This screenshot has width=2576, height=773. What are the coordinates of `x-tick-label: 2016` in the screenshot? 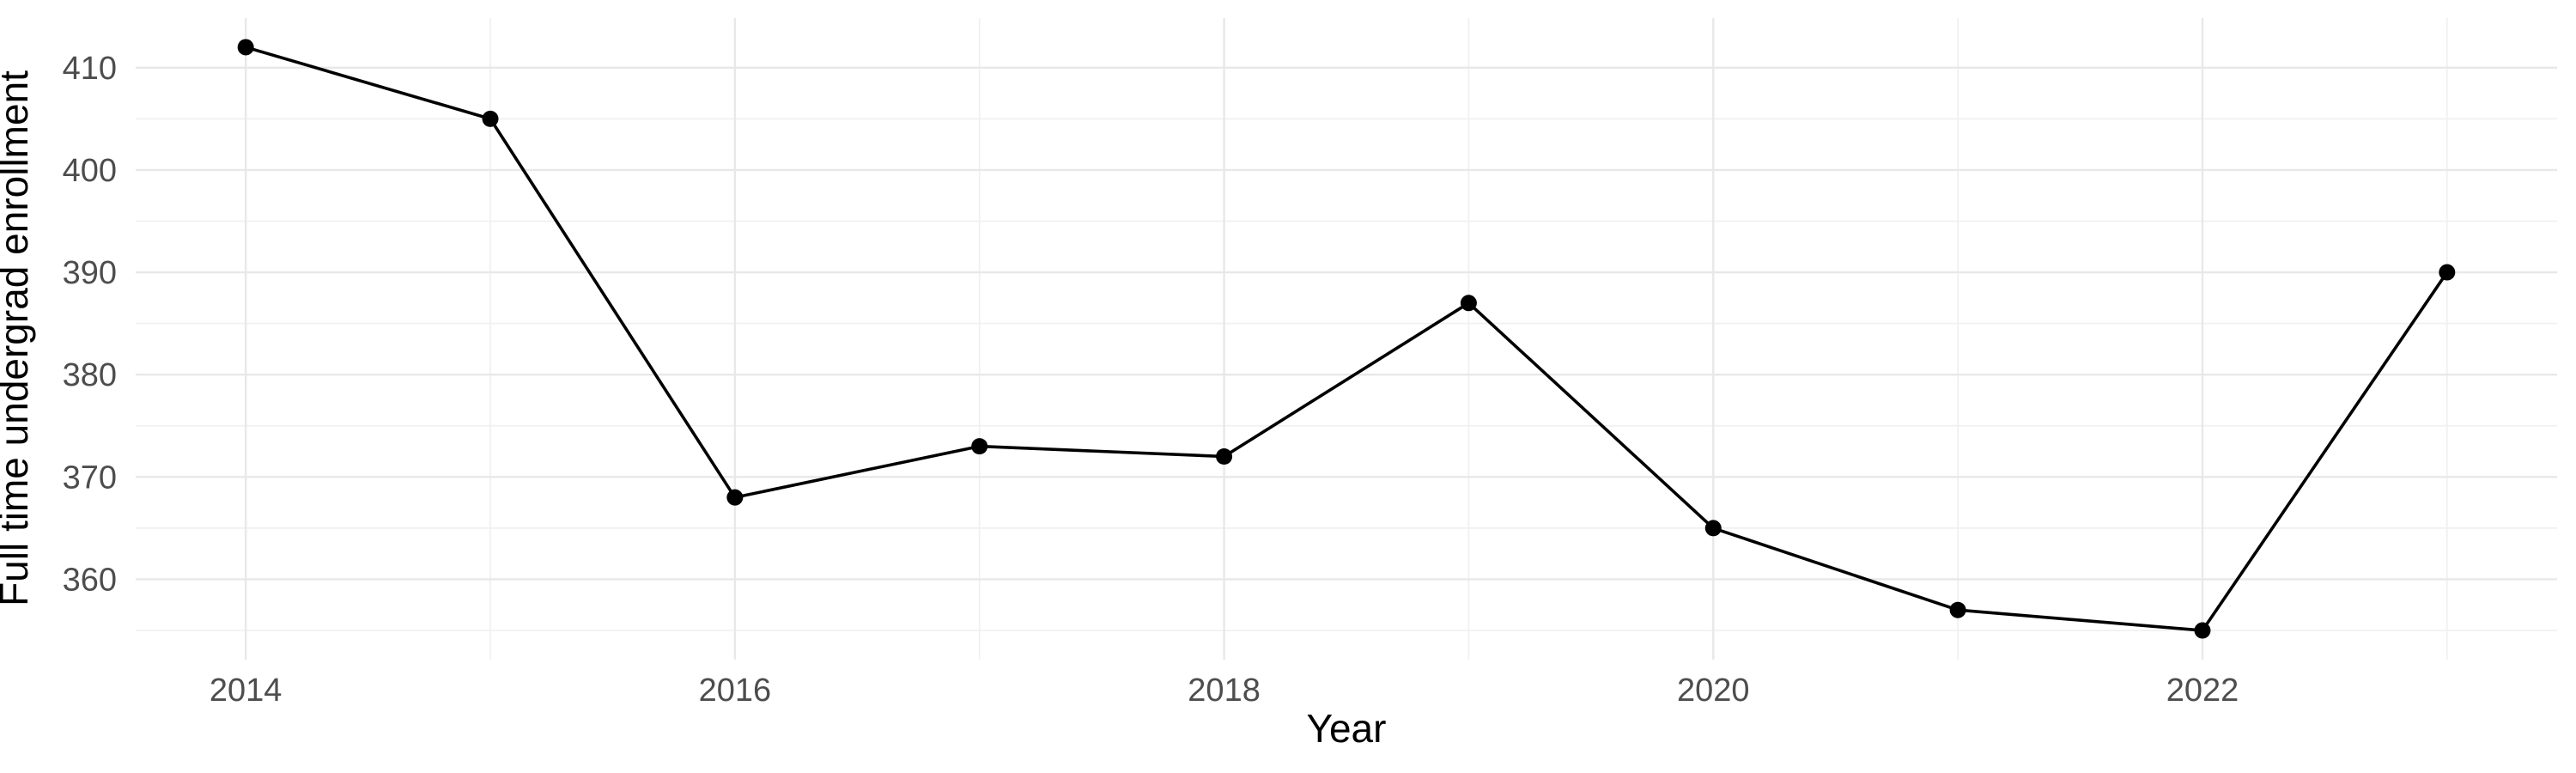 It's located at (735, 691).